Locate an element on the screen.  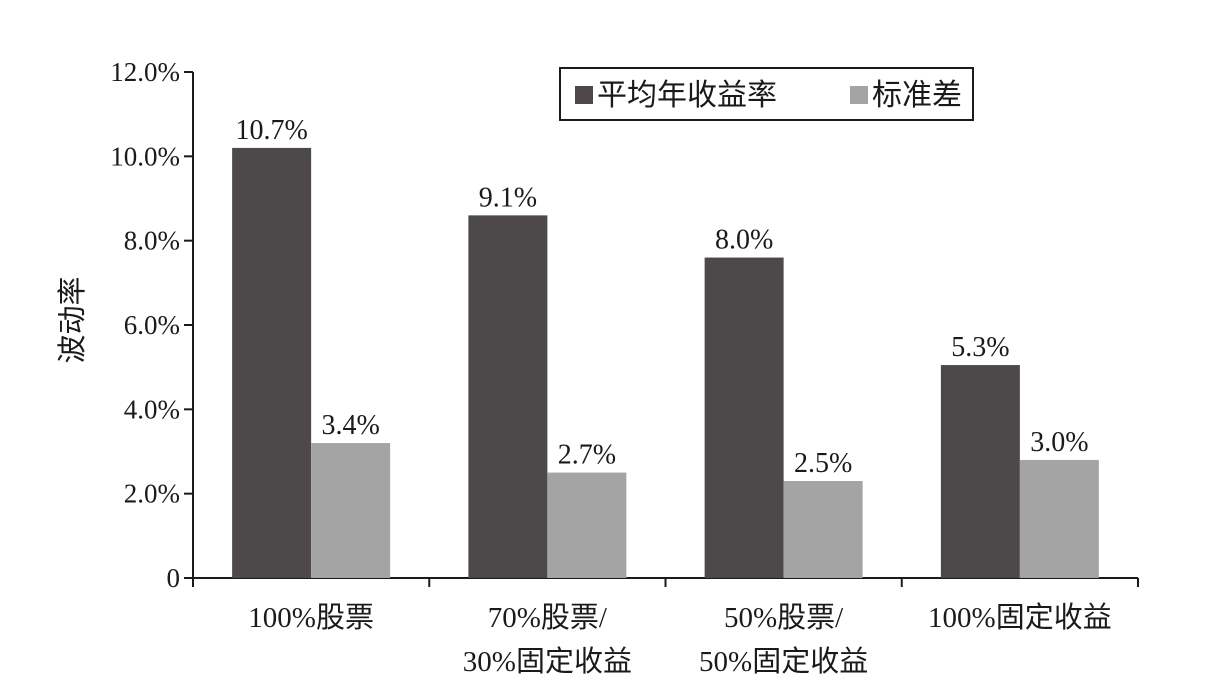
legend: 平均年收益率 标准差 is located at coordinates (766, 94).